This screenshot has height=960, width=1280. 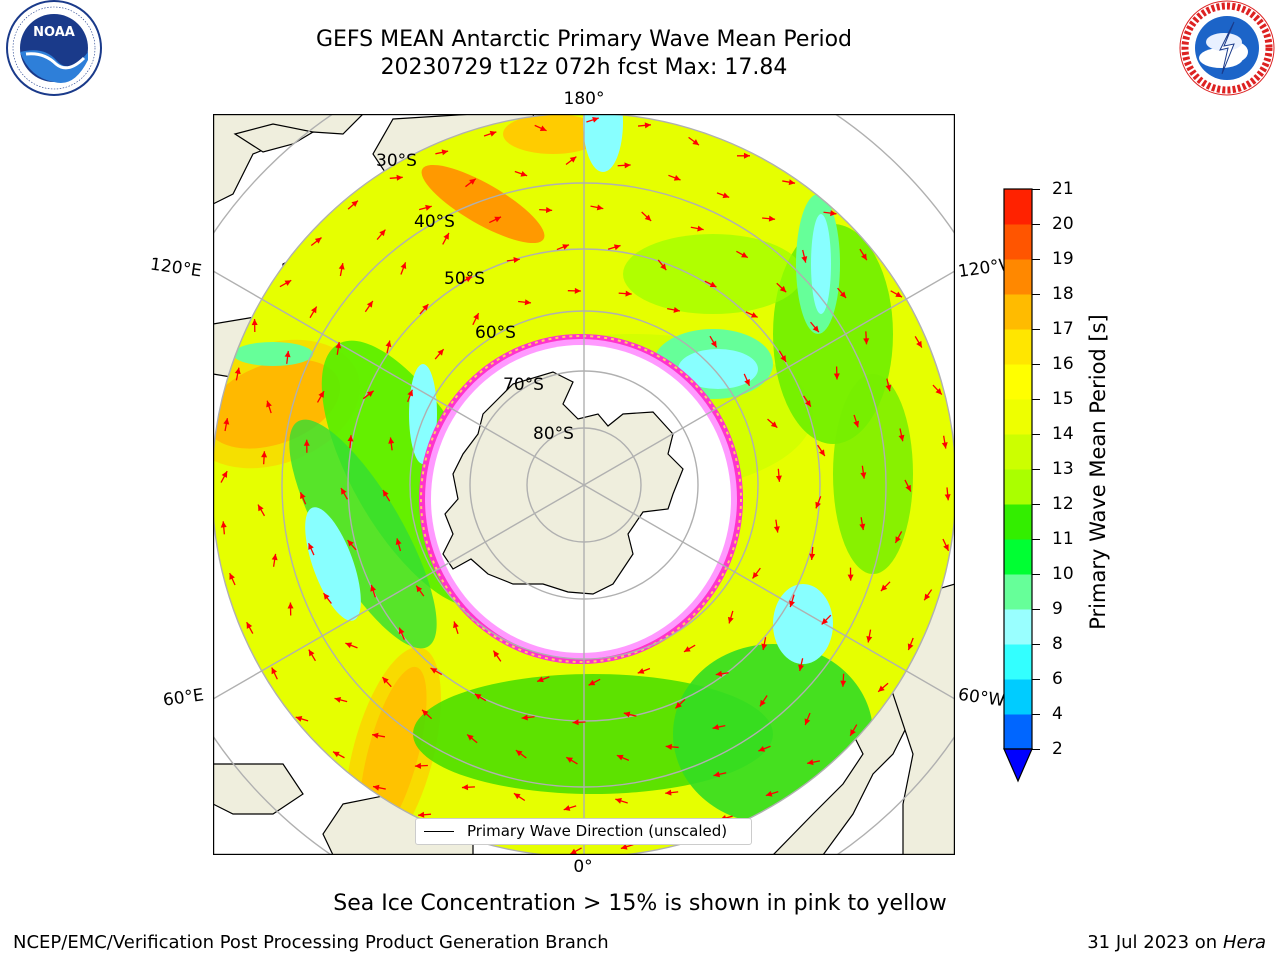 What do you see at coordinates (563, 483) in the screenshot?
I see `antarctica` at bounding box center [563, 483].